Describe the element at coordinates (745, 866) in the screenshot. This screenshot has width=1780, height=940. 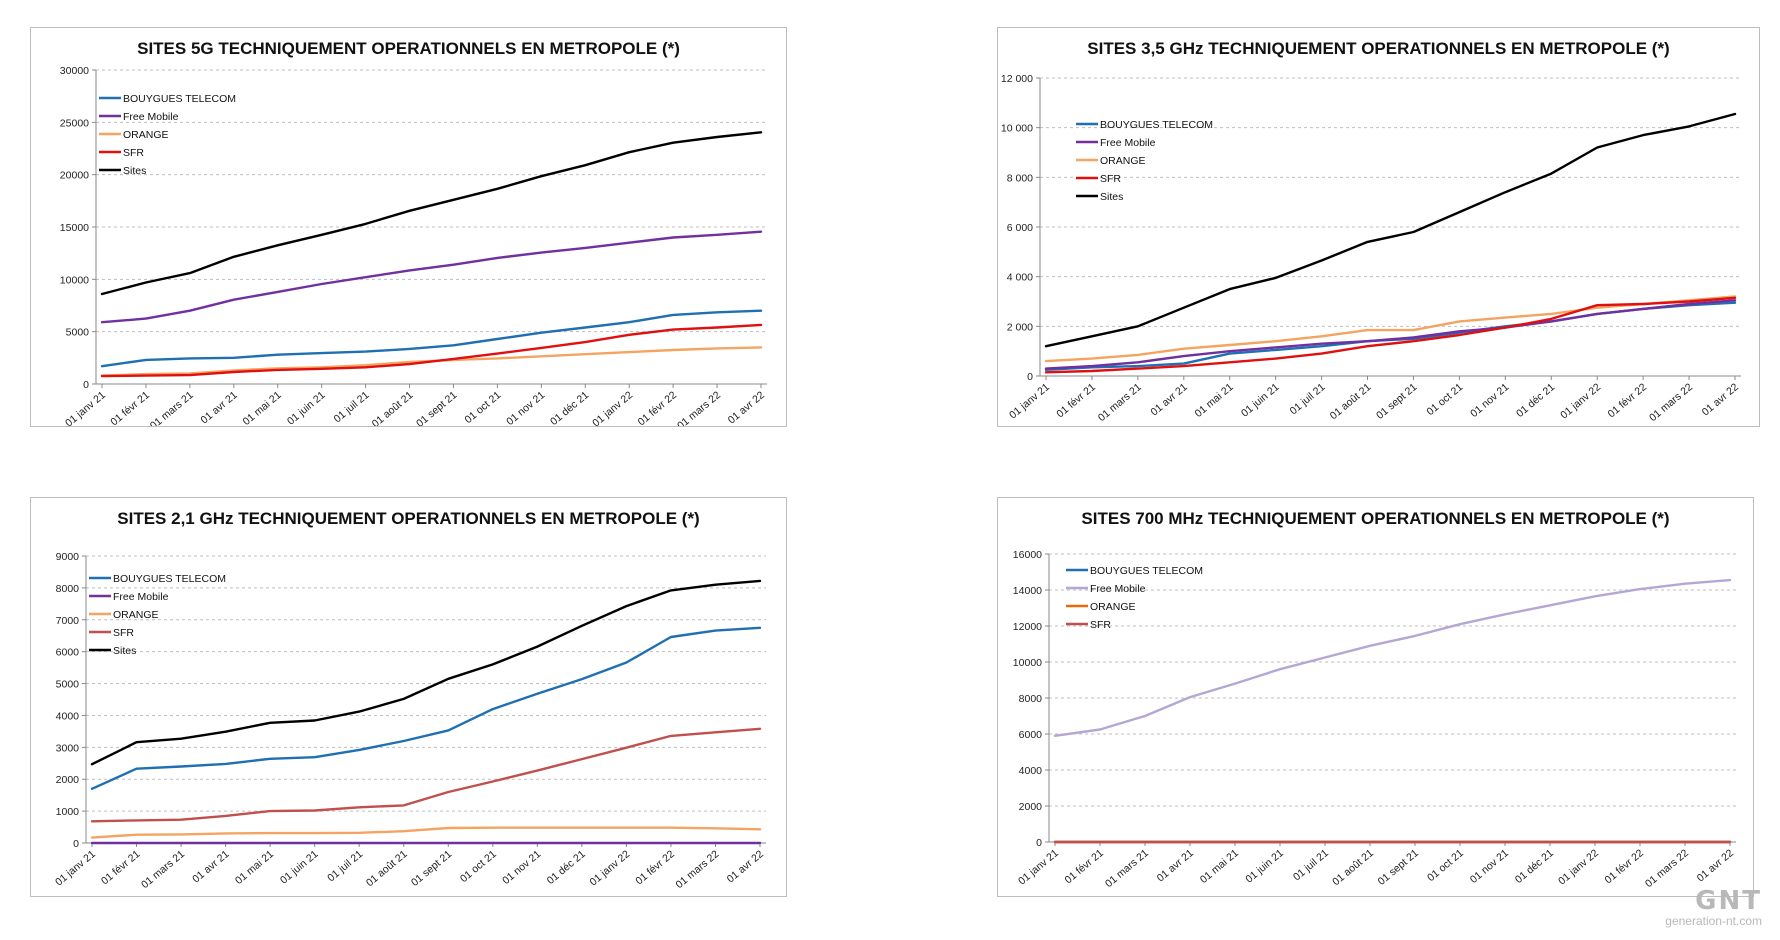
I see `chart-2-1ghz-xtick-label: 01 avr 22` at that location.